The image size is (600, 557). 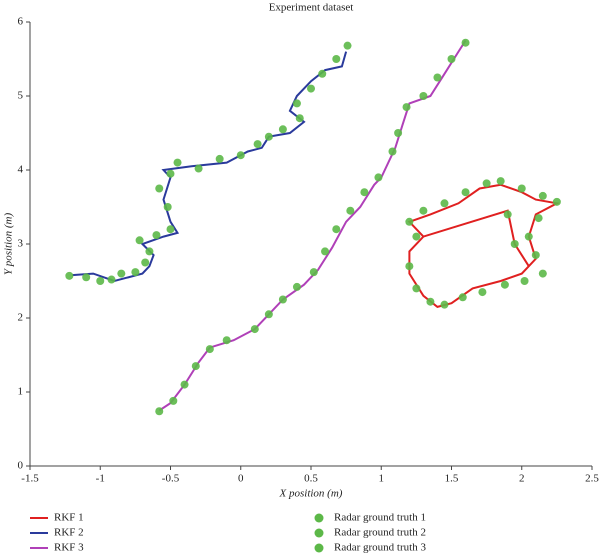 I want to click on x-tick-label: -1.5, so click(x=30, y=479).